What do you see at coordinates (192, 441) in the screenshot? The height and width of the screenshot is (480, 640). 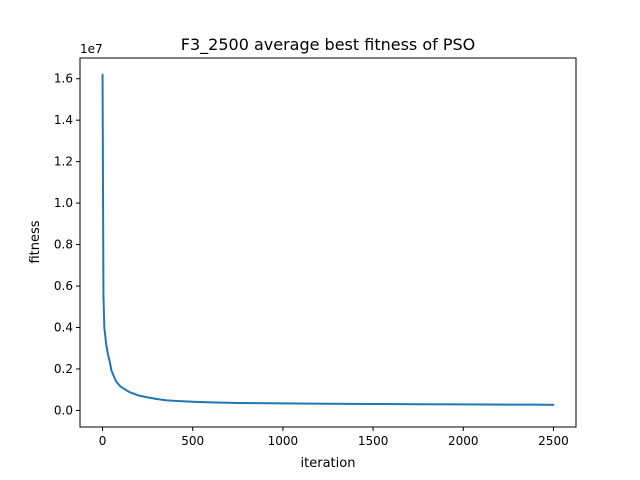 I see `x-tick-label: 500` at bounding box center [192, 441].